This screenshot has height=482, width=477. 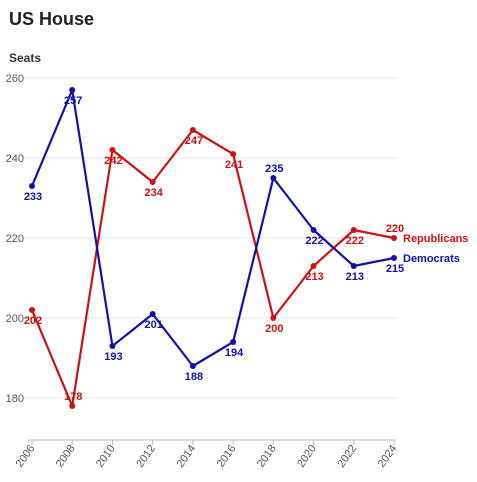 What do you see at coordinates (353, 230) in the screenshot?
I see `republicans-point-2022` at bounding box center [353, 230].